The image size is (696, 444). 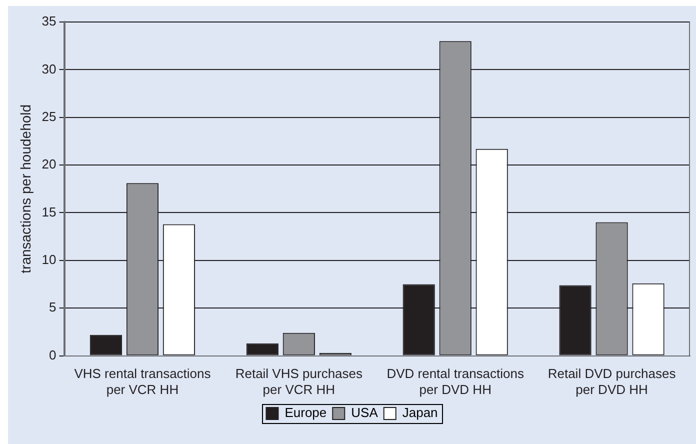 What do you see at coordinates (143, 381) in the screenshot?
I see `x-tick-label: VHS rental transactions per VCR HH` at bounding box center [143, 381].